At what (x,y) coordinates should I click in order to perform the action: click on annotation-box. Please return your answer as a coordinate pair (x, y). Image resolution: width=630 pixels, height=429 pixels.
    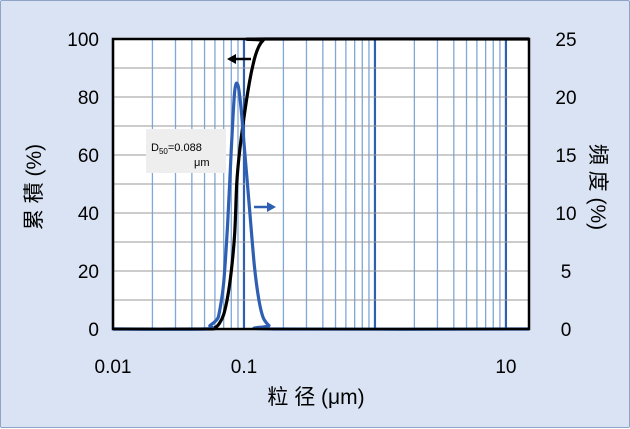
    Looking at the image, I should click on (186, 151).